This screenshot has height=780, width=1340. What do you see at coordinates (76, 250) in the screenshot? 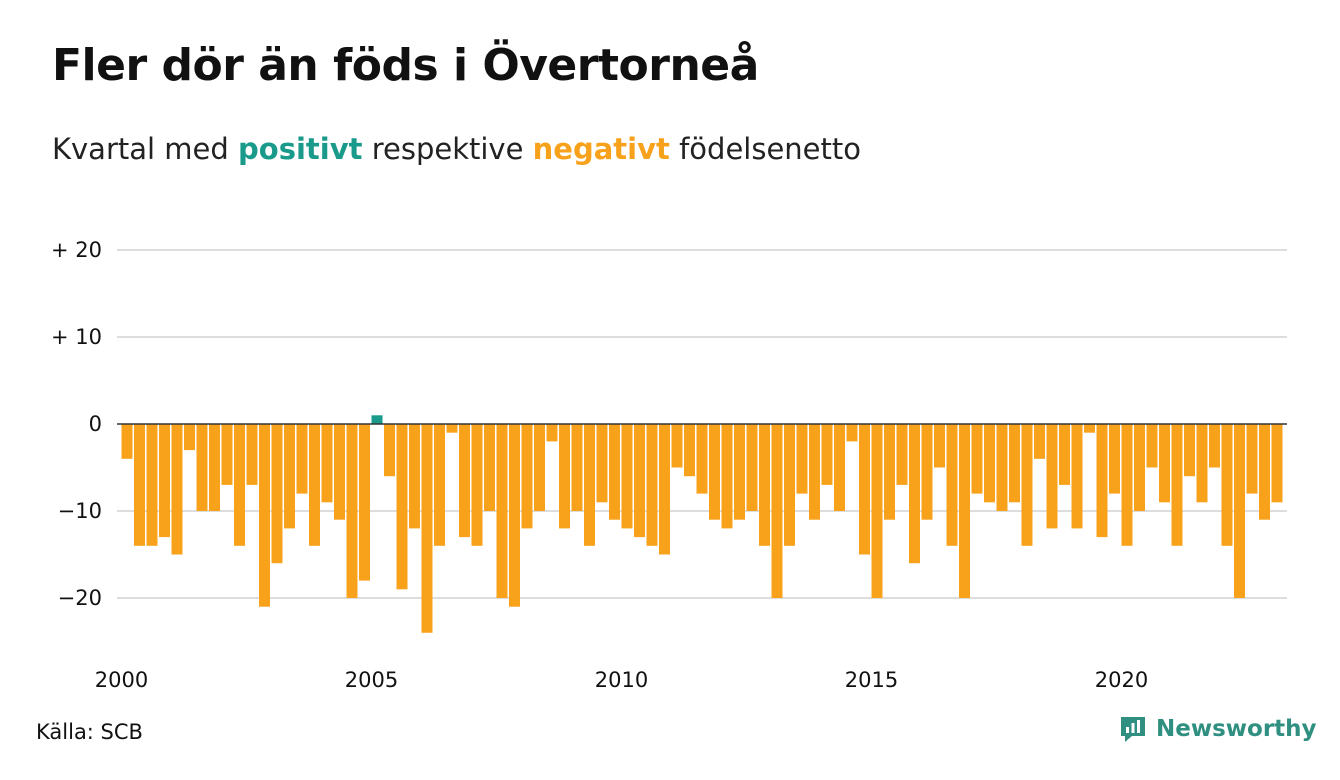
I see `y-tick-label: + 20` at bounding box center [76, 250].